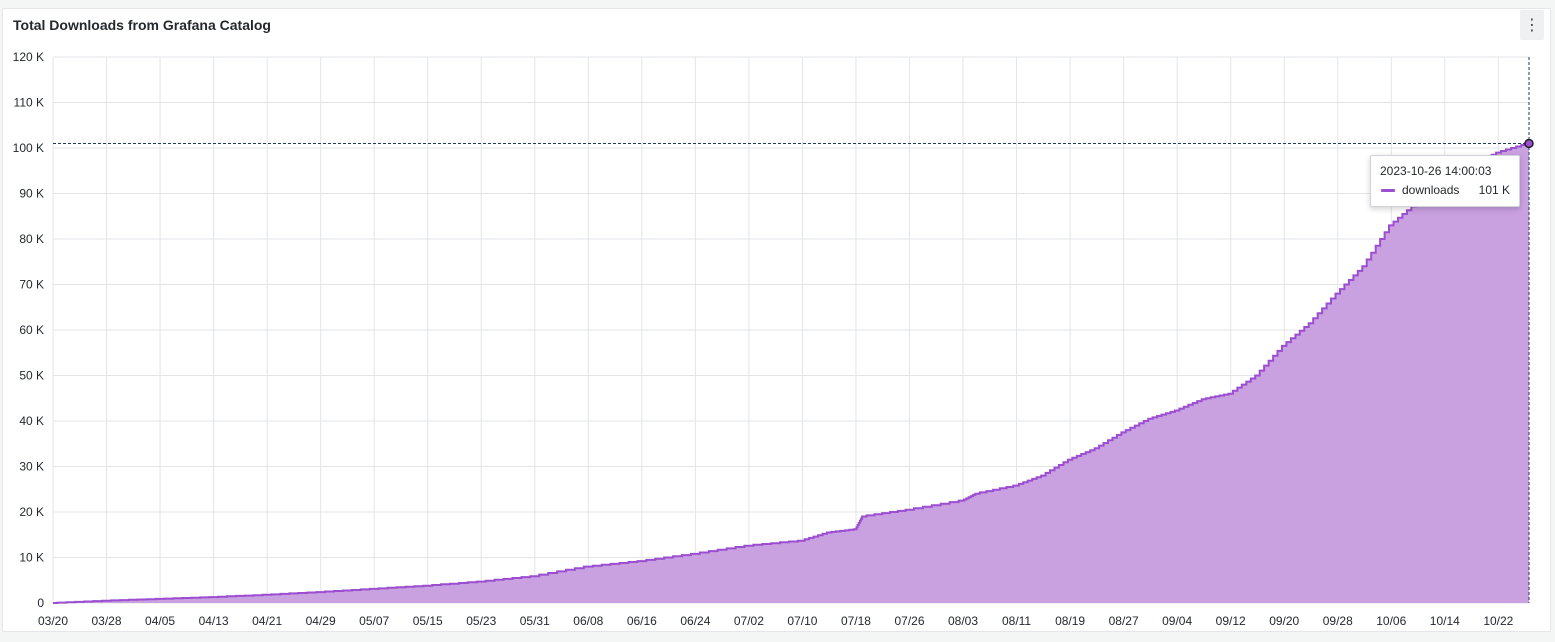  What do you see at coordinates (142, 25) in the screenshot?
I see `panel-title: Total Downloads from Grafana Catalog` at bounding box center [142, 25].